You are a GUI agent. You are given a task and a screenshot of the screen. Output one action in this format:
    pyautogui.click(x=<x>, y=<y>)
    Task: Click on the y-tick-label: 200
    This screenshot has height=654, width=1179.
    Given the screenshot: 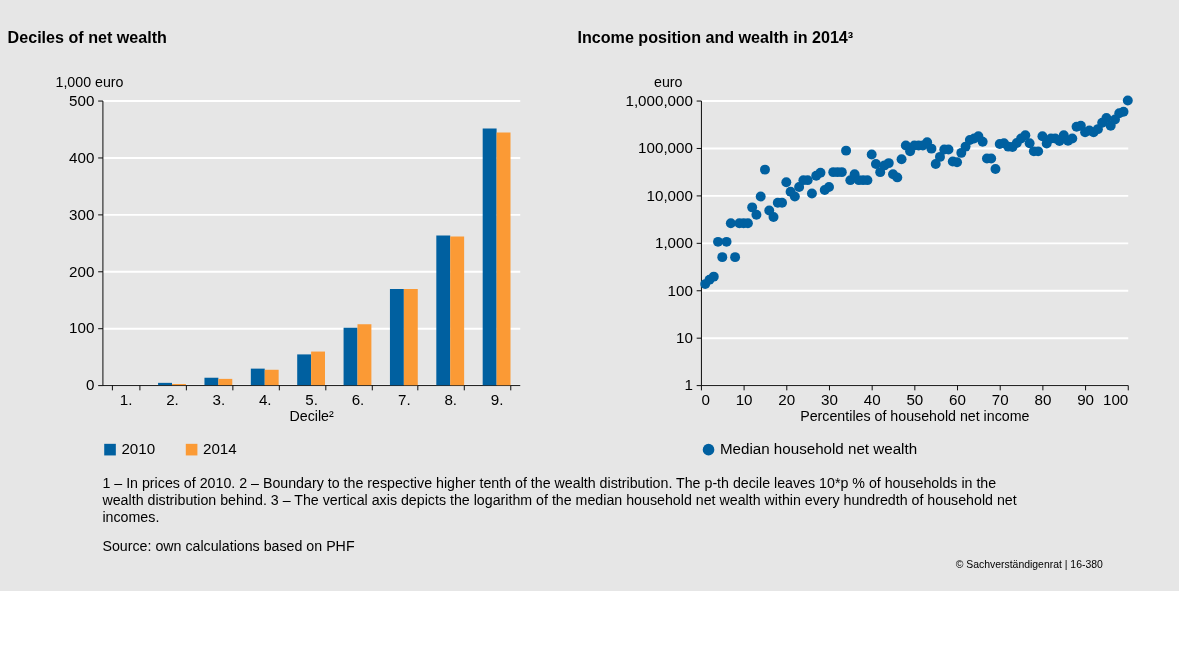 What is the action you would take?
    pyautogui.click(x=82, y=271)
    